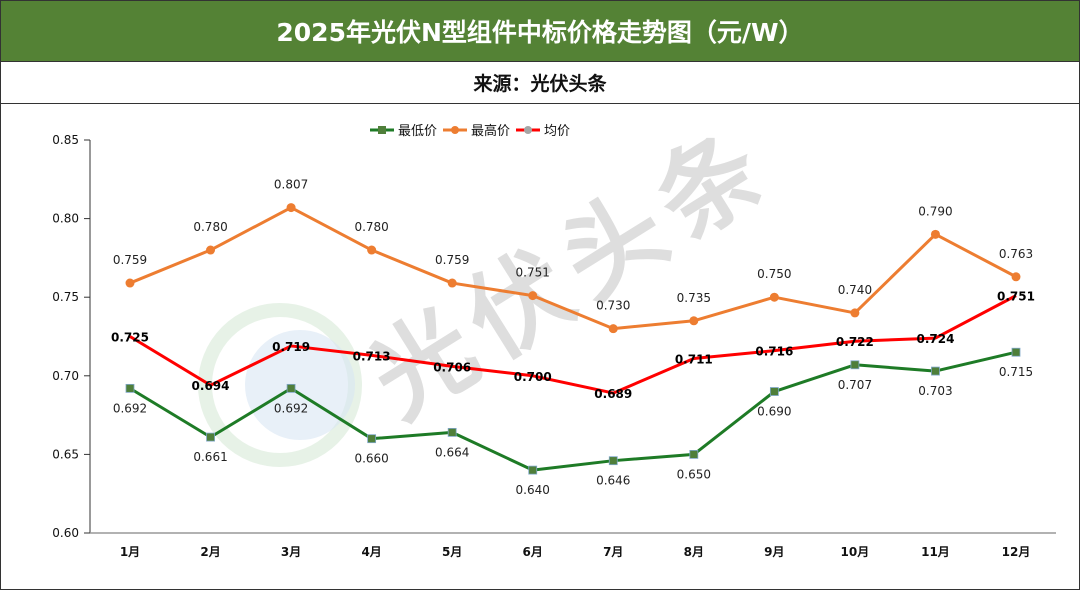  I want to click on x-tick-label: 12月, so click(1016, 552).